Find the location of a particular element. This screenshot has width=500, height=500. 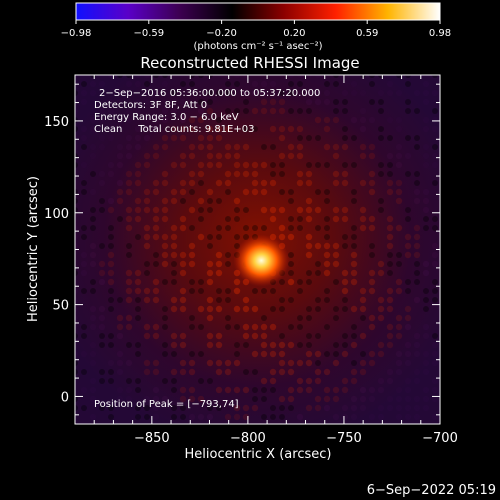

colorbar is located at coordinates (258, 11).